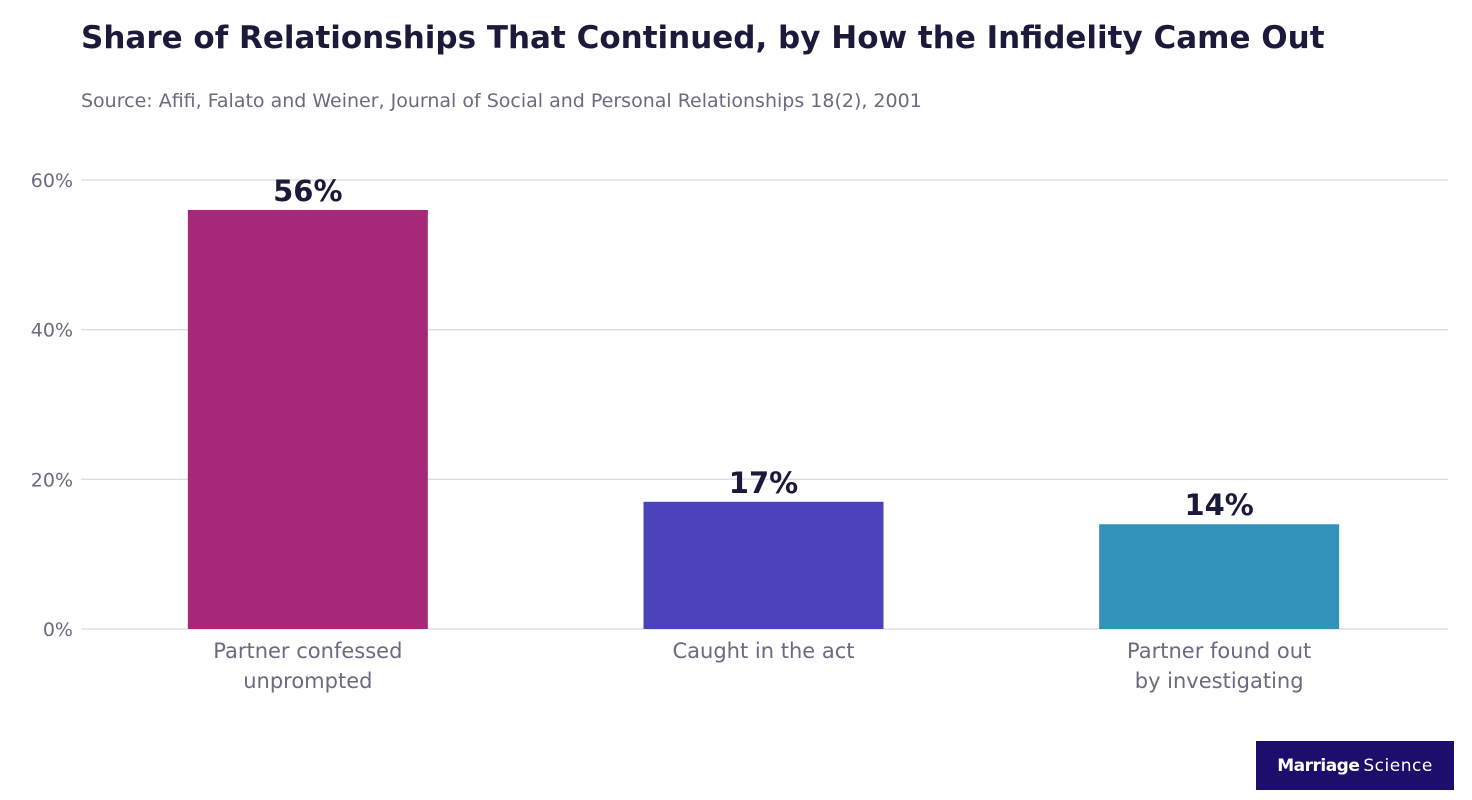  I want to click on x-tick-label: Partner confessed, so click(307, 651).